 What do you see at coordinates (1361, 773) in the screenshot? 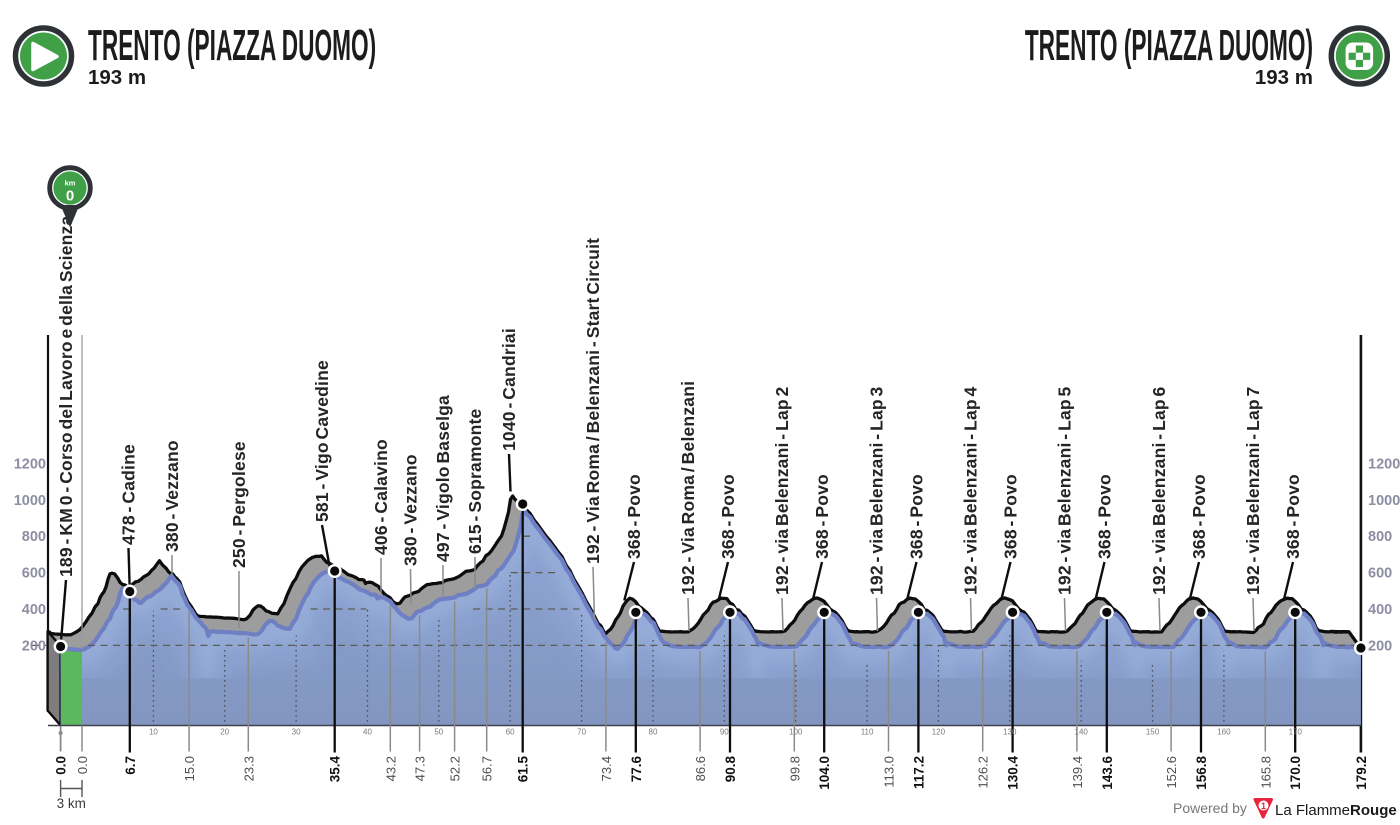
I see `svg-text: 179.2` at bounding box center [1361, 773].